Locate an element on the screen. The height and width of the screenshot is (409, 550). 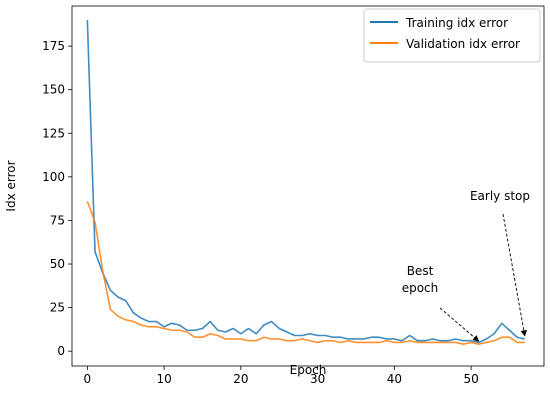
y-tick-label: 25 is located at coordinates (57, 308).